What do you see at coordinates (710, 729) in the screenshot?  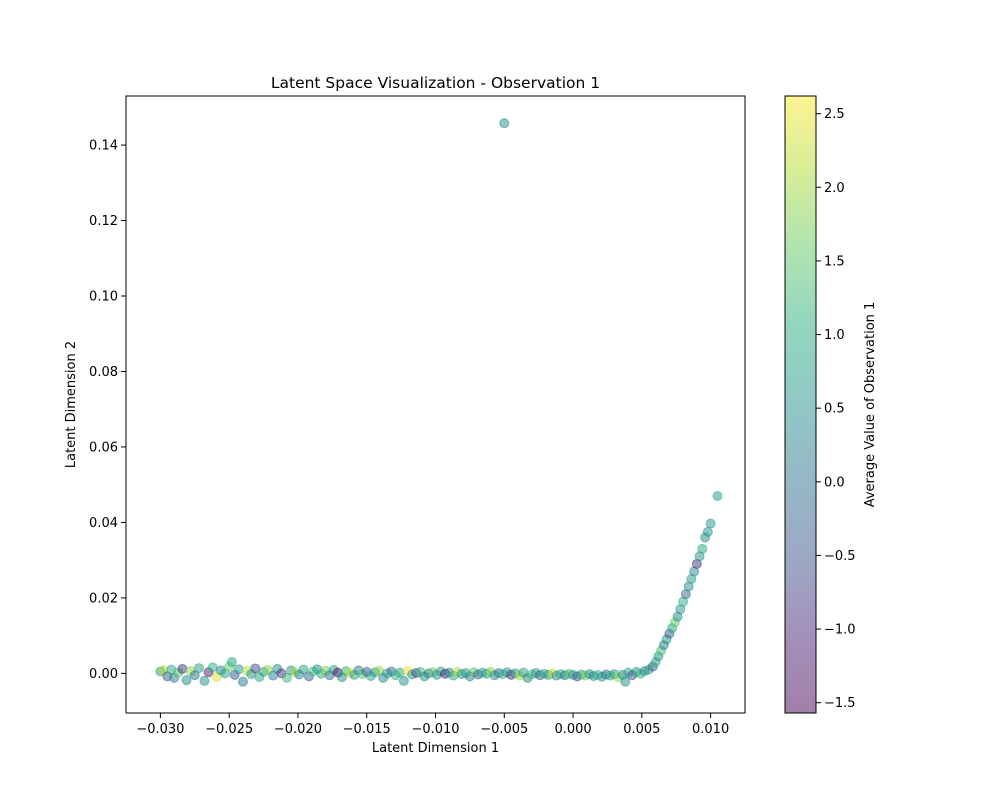 I see `x-tick-label: 0.010` at bounding box center [710, 729].